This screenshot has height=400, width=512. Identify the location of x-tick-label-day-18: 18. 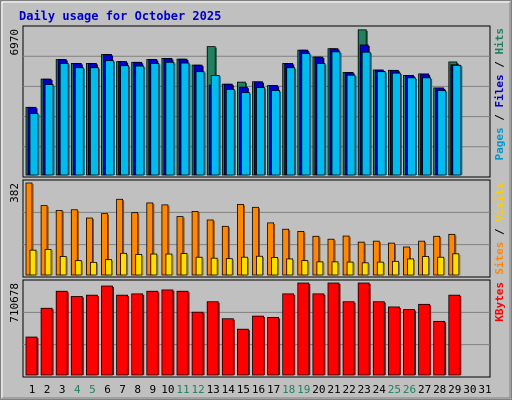
(288, 389).